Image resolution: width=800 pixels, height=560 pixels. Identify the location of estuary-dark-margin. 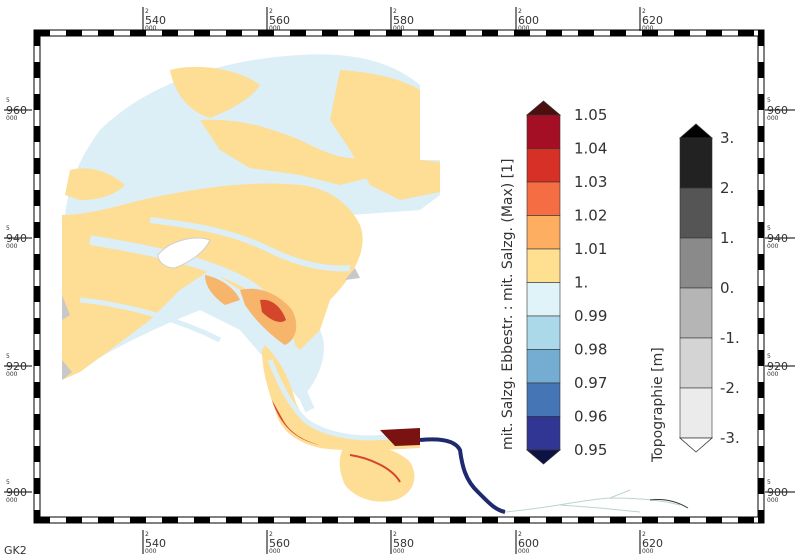
(400, 437).